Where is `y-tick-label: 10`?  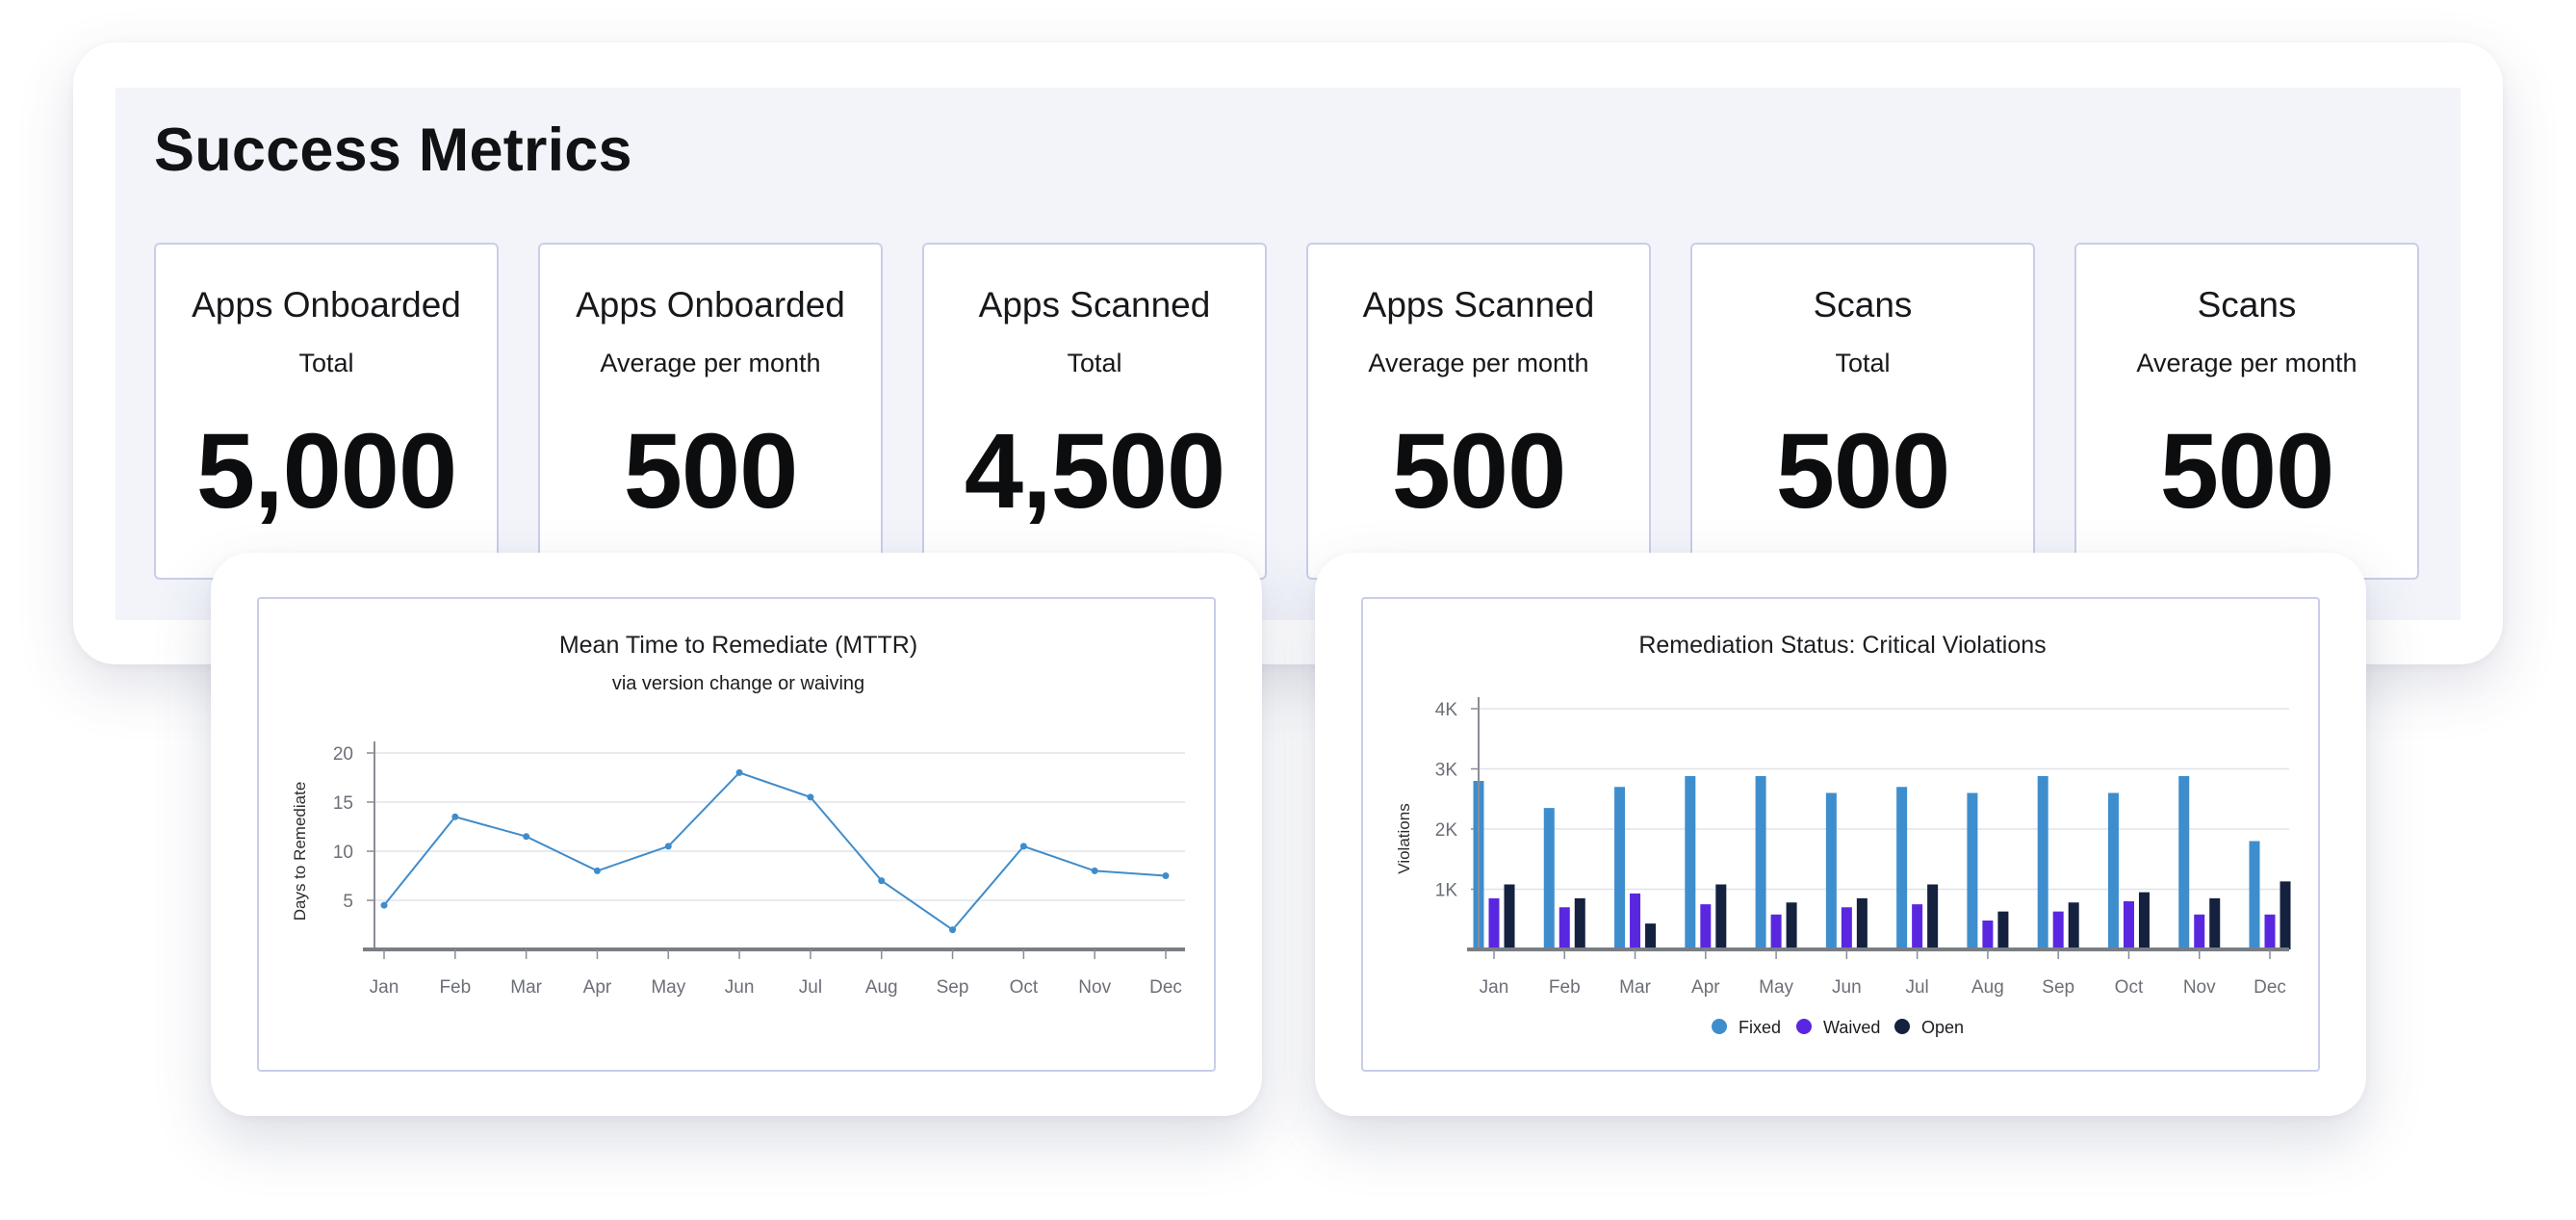 y-tick-label: 10 is located at coordinates (343, 853).